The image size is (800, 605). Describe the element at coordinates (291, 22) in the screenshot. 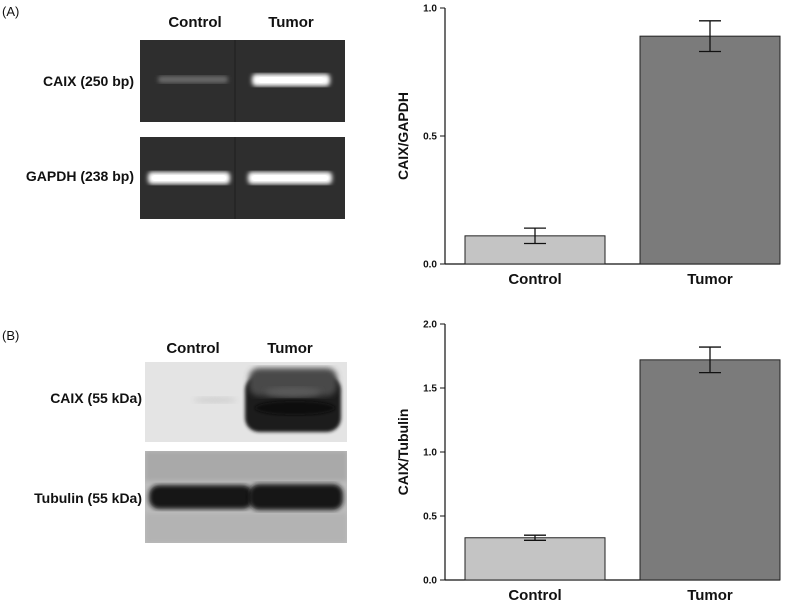

I see `gel-lane-label-tumor: Tumor` at that location.